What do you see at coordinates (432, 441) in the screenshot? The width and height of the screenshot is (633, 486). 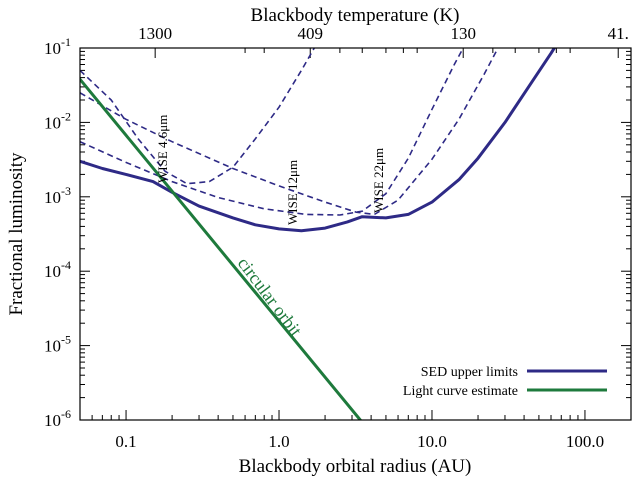 I see `x-tick-label: 10.0` at bounding box center [432, 441].